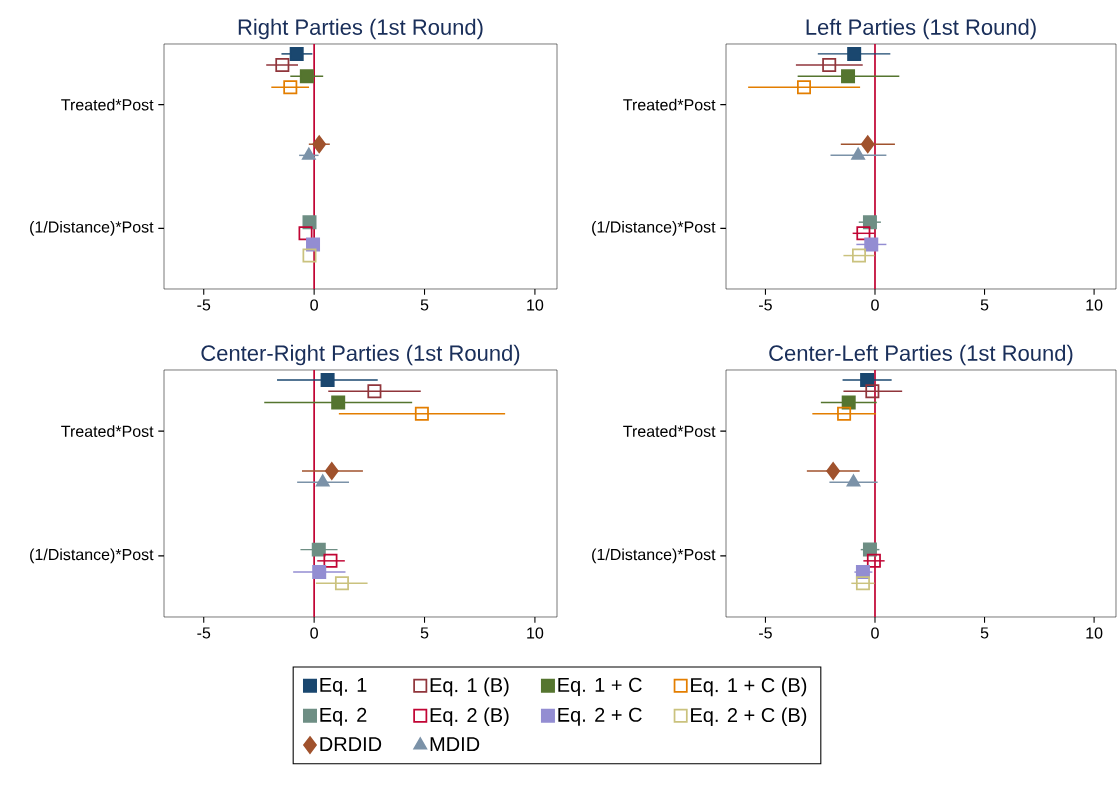 The image size is (1118, 805). Describe the element at coordinates (600, 686) in the screenshot. I see `legend-label: Eq. 1 + C` at that location.